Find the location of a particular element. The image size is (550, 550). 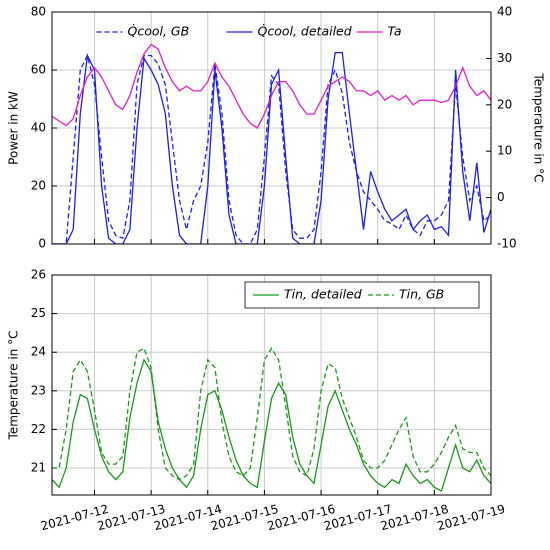

legend-label: Q̇cool, GB is located at coordinates (159, 31).